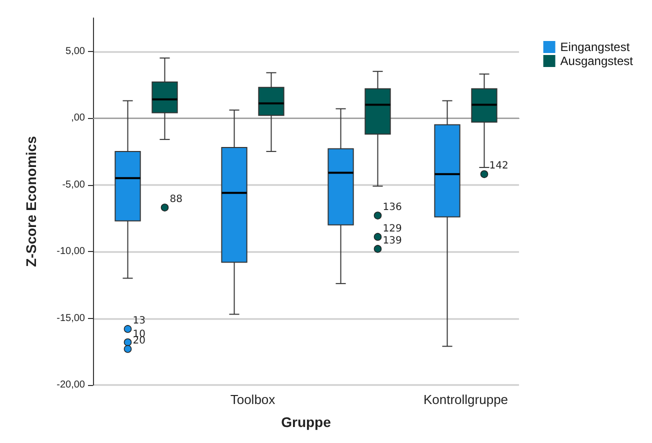 The width and height of the screenshot is (652, 443). Describe the element at coordinates (71, 318) in the screenshot. I see `y-tick-label: -15,00` at that location.